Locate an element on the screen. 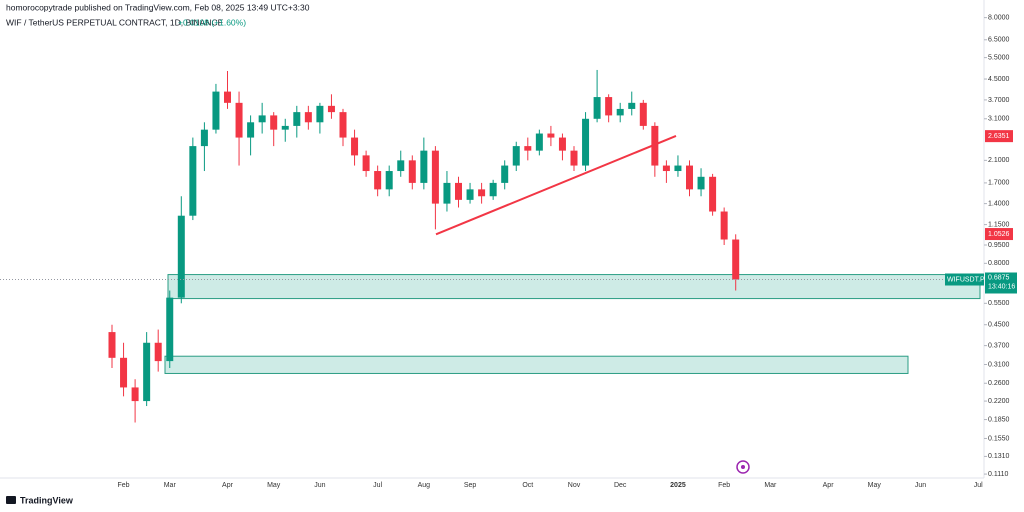 Image resolution: width=1024 pixels, height=512 pixels. y-tick-label: 1.7000 is located at coordinates (999, 183).